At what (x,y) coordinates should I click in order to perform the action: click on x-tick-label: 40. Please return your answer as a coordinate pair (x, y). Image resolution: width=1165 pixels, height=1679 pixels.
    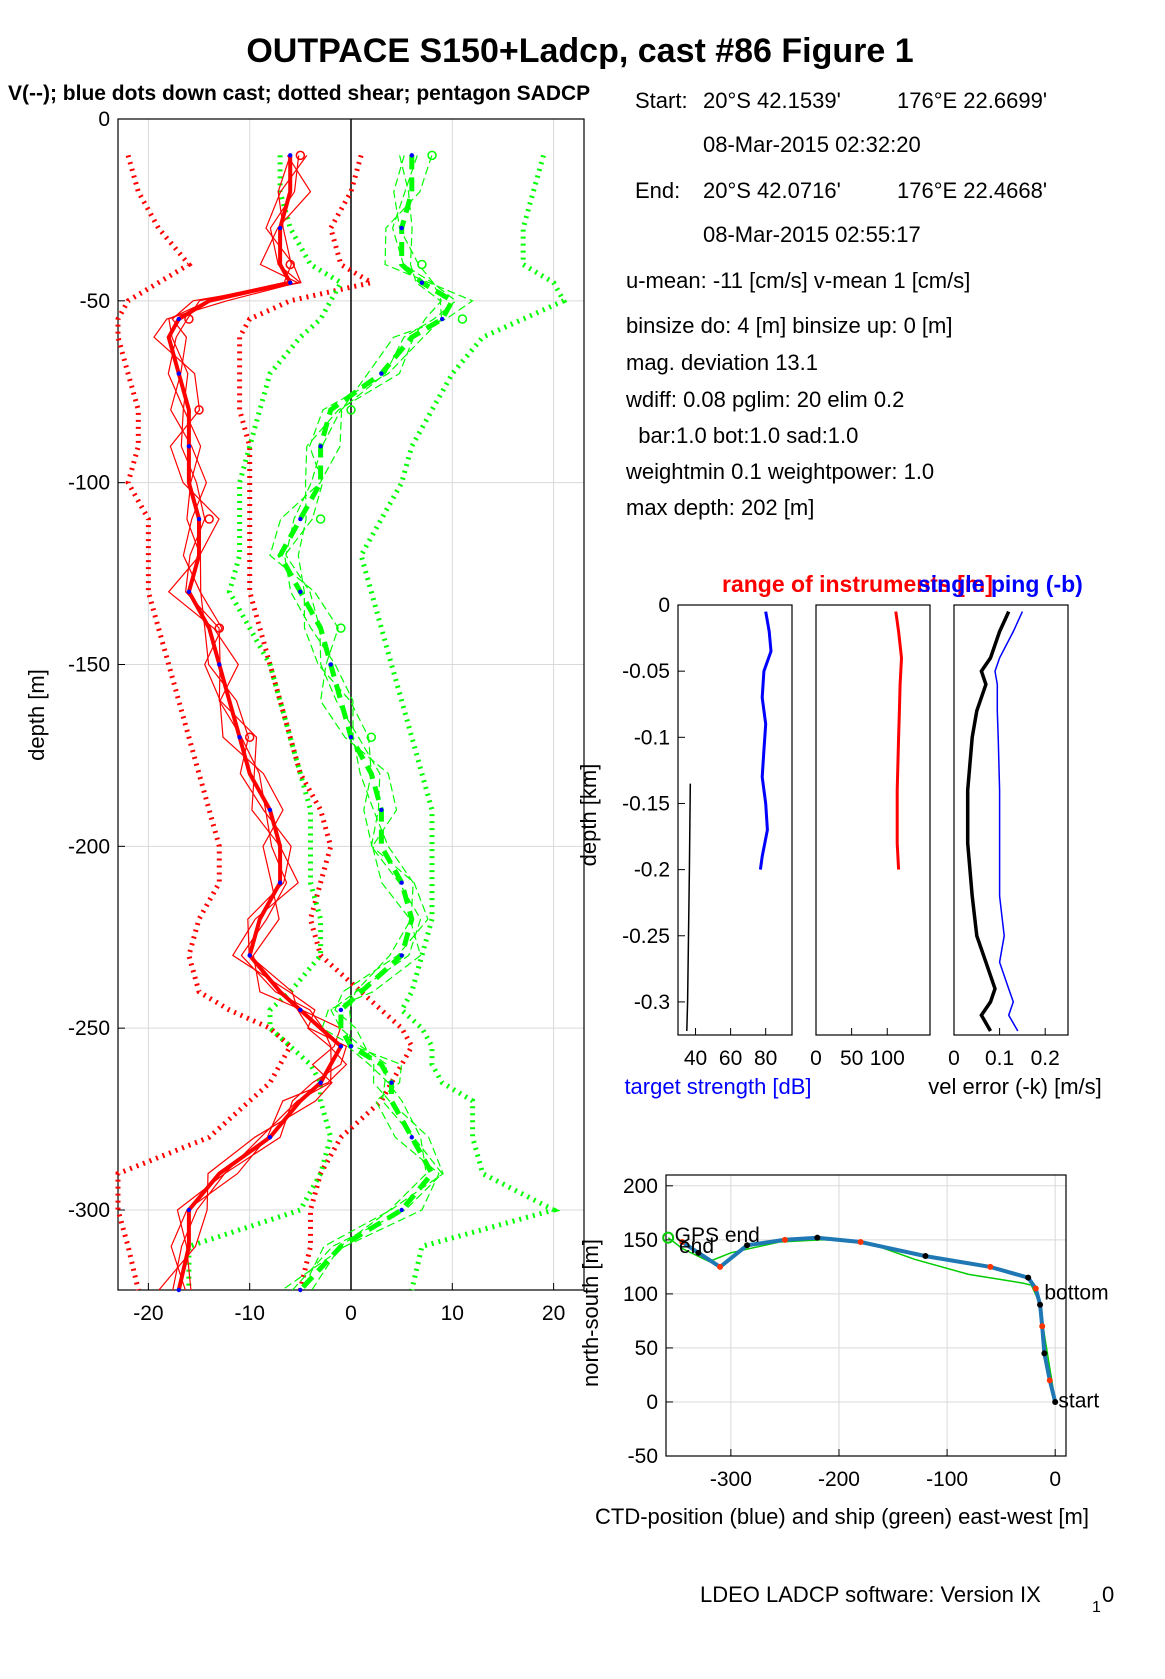
    Looking at the image, I should click on (695, 1058).